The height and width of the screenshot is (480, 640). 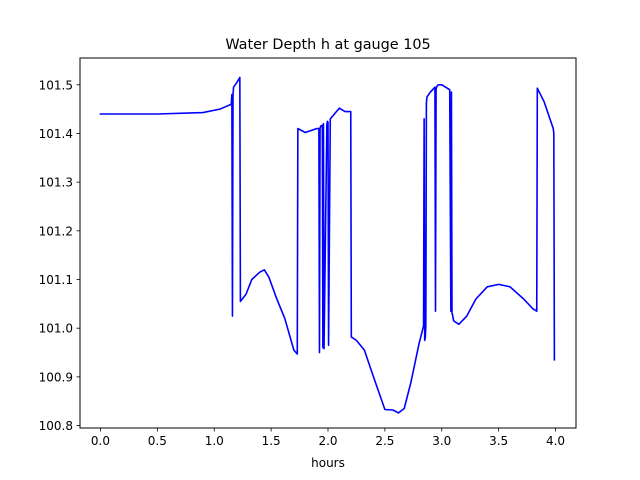 What do you see at coordinates (56, 183) in the screenshot?
I see `y-tick-label: 101.3` at bounding box center [56, 183].